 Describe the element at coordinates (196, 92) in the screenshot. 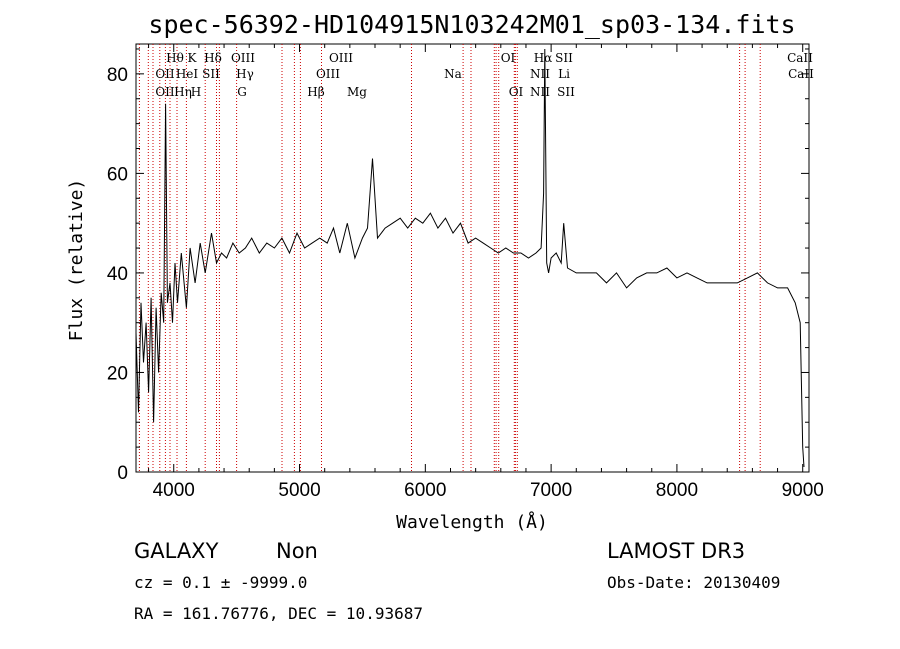

I see `line-label: H` at that location.